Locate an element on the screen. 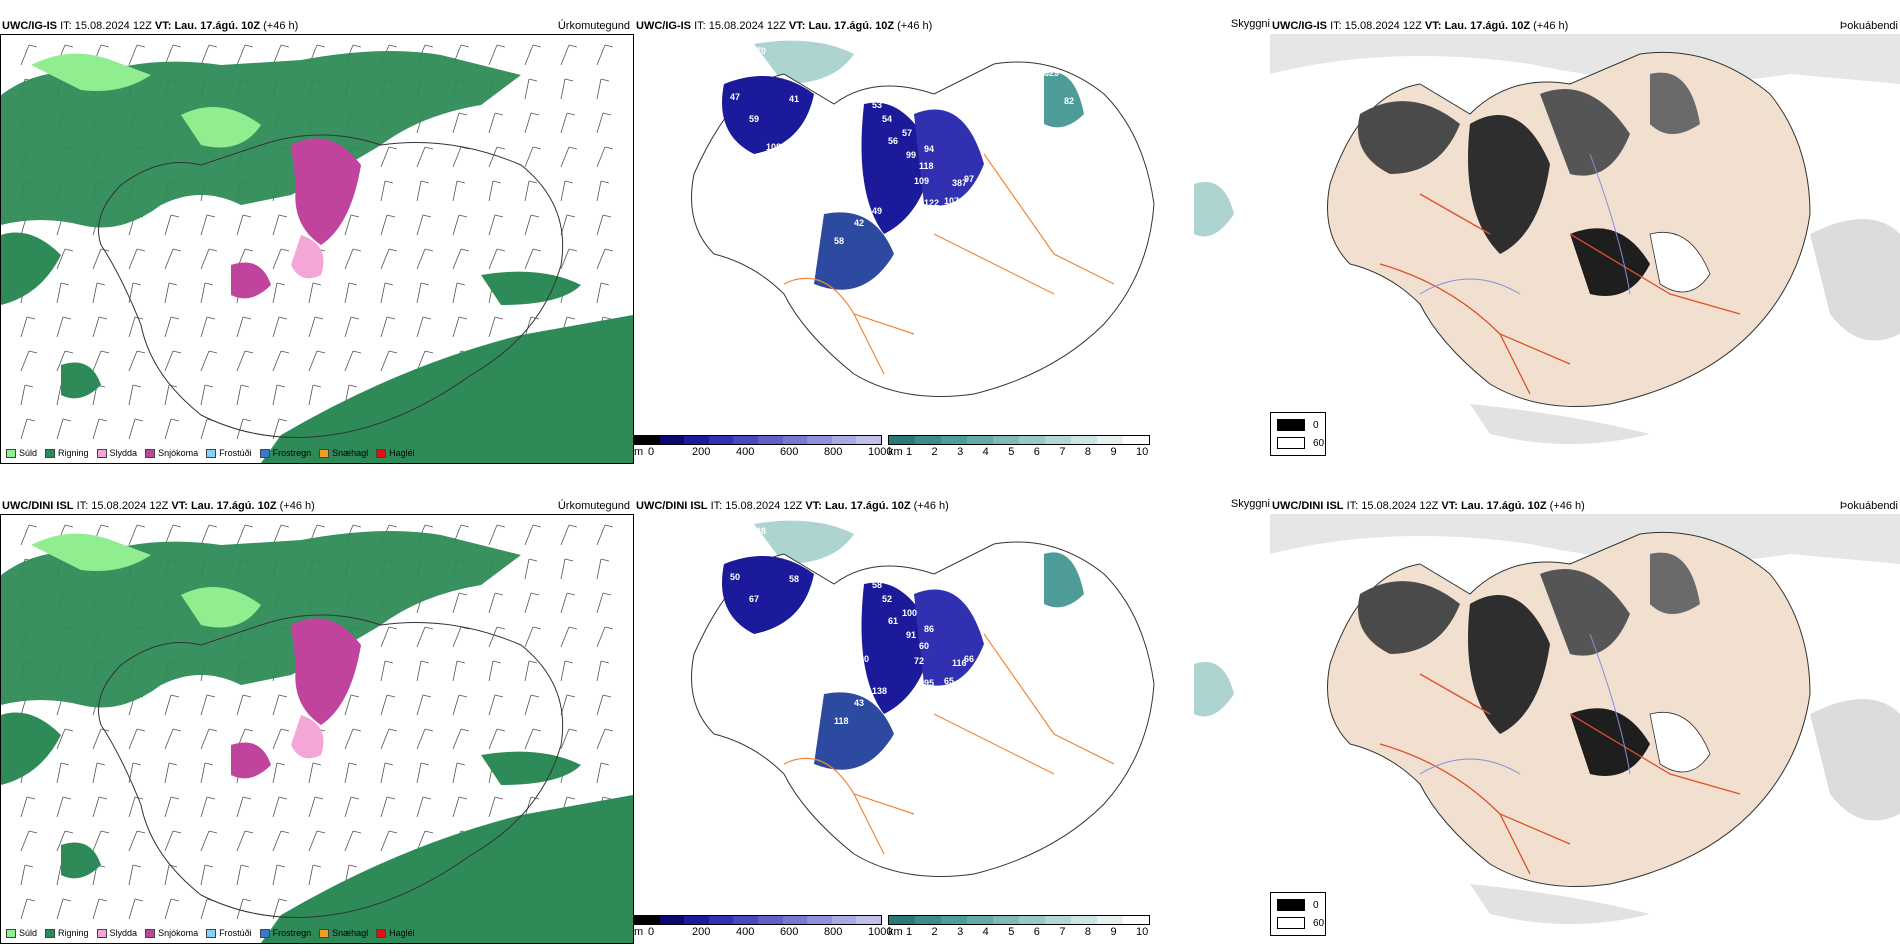  legend-label: Snæhagl is located at coordinates (350, 453).